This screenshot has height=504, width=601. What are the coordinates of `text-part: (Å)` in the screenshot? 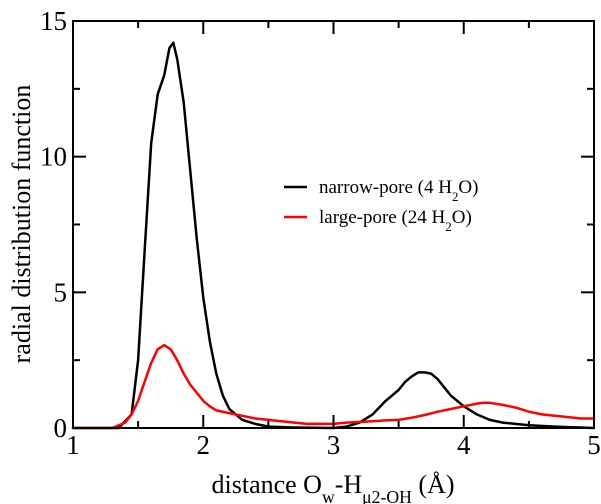 It's located at (433, 484).